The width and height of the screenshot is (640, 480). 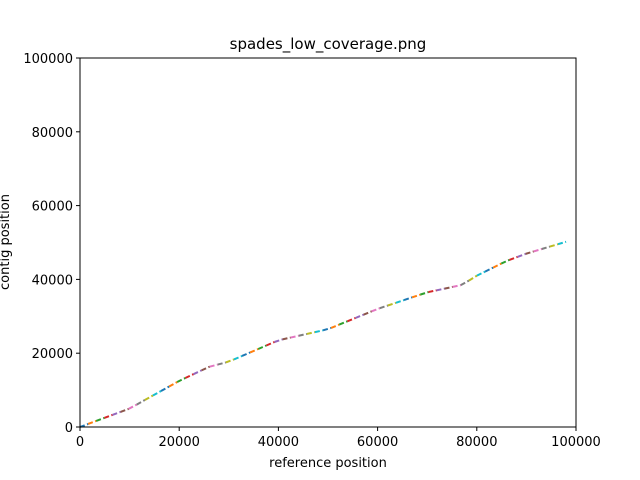 What do you see at coordinates (52, 280) in the screenshot?
I see `y-tick-label: 40000` at bounding box center [52, 280].